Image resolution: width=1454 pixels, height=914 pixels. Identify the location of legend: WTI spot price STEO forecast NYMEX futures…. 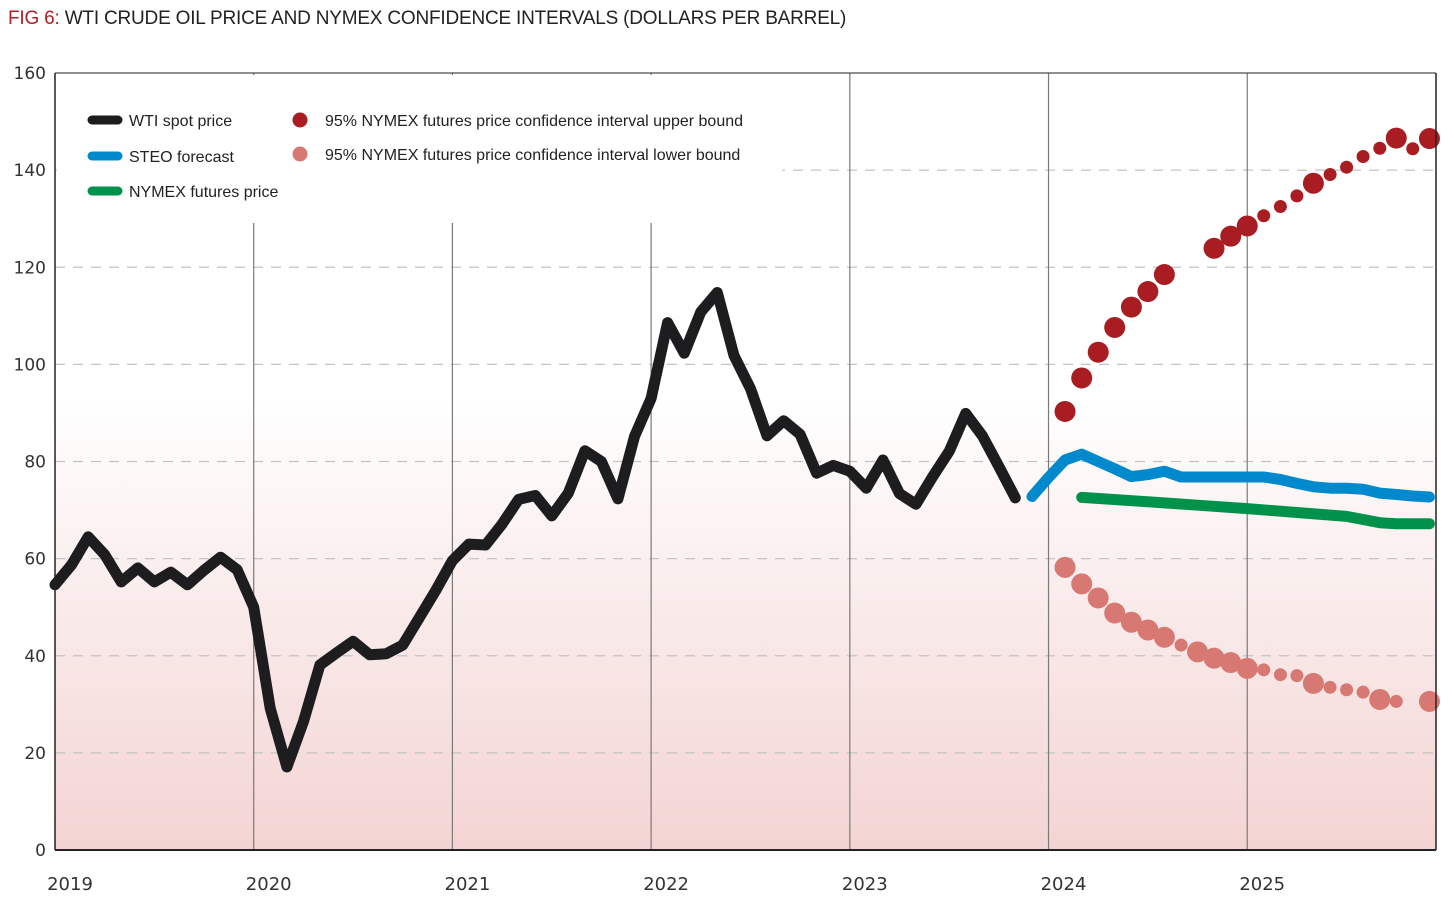
(415, 156).